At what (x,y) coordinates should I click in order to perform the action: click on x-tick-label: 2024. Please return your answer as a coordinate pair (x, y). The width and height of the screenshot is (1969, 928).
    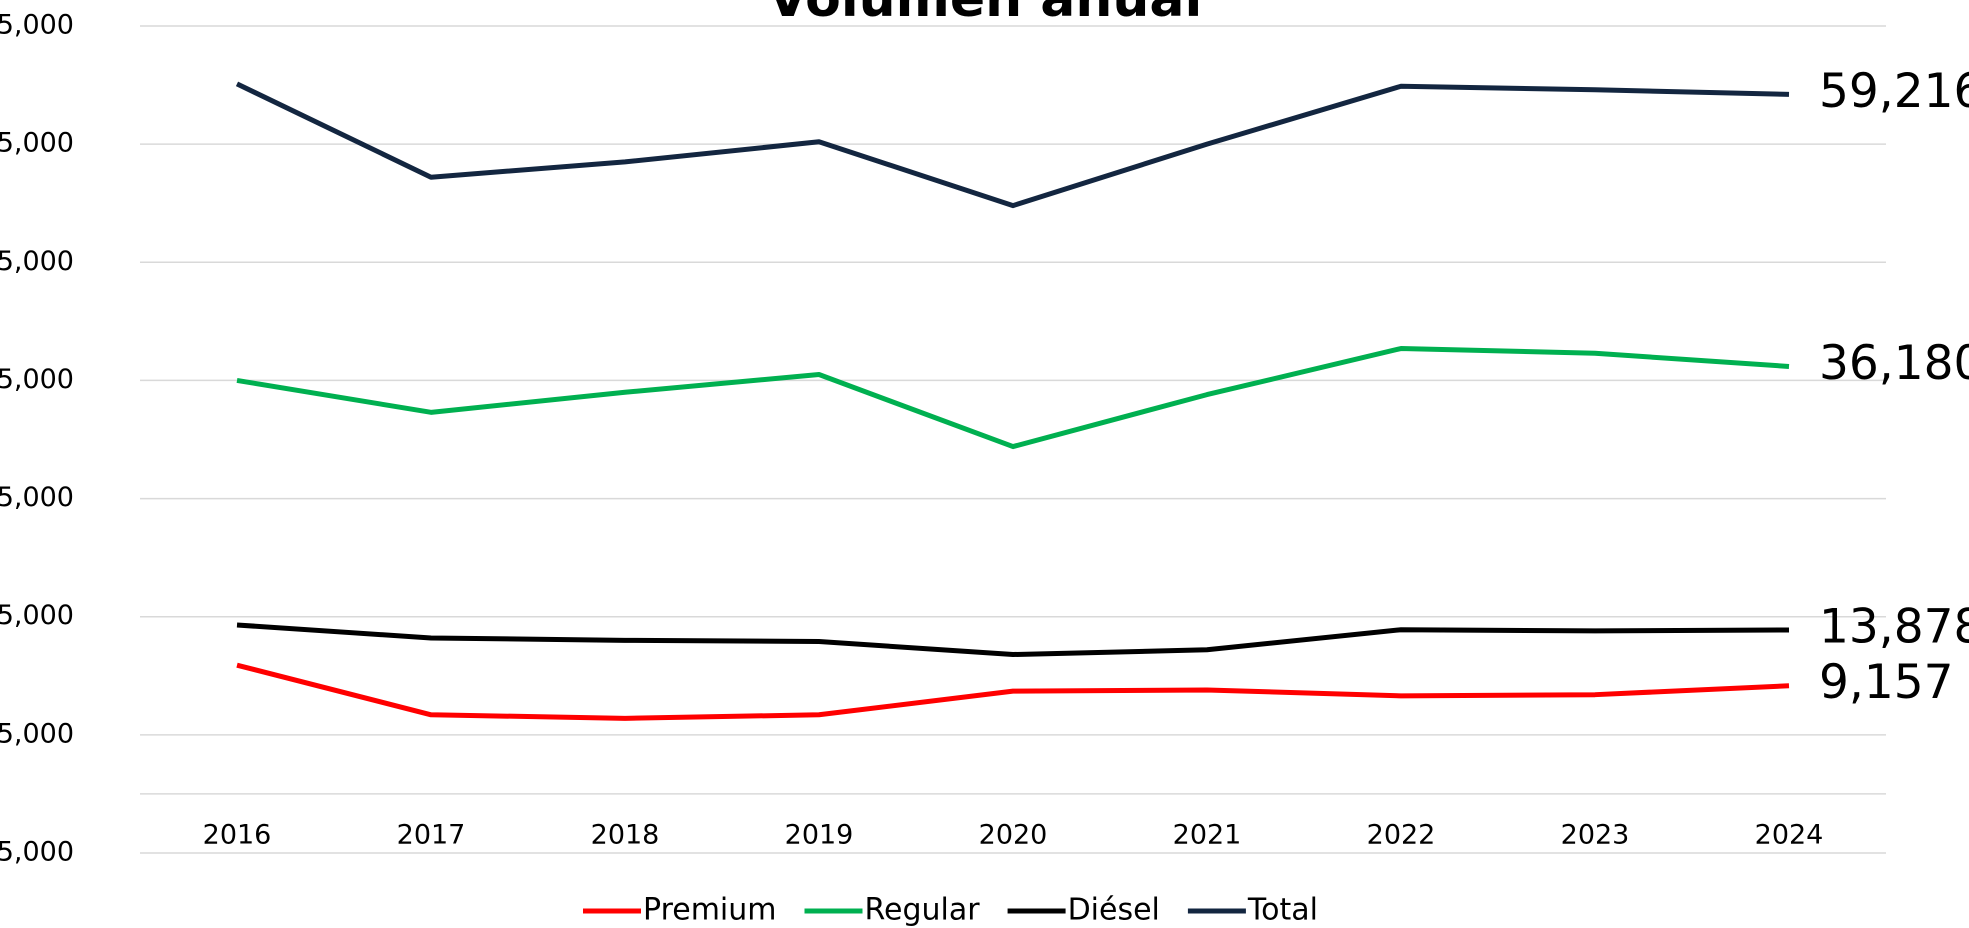
    Looking at the image, I should click on (1789, 834).